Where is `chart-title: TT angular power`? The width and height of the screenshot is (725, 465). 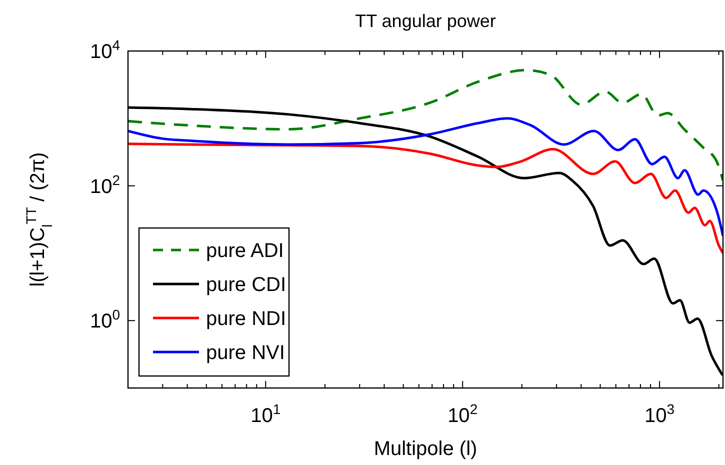 chart-title: TT angular power is located at coordinates (425, 21).